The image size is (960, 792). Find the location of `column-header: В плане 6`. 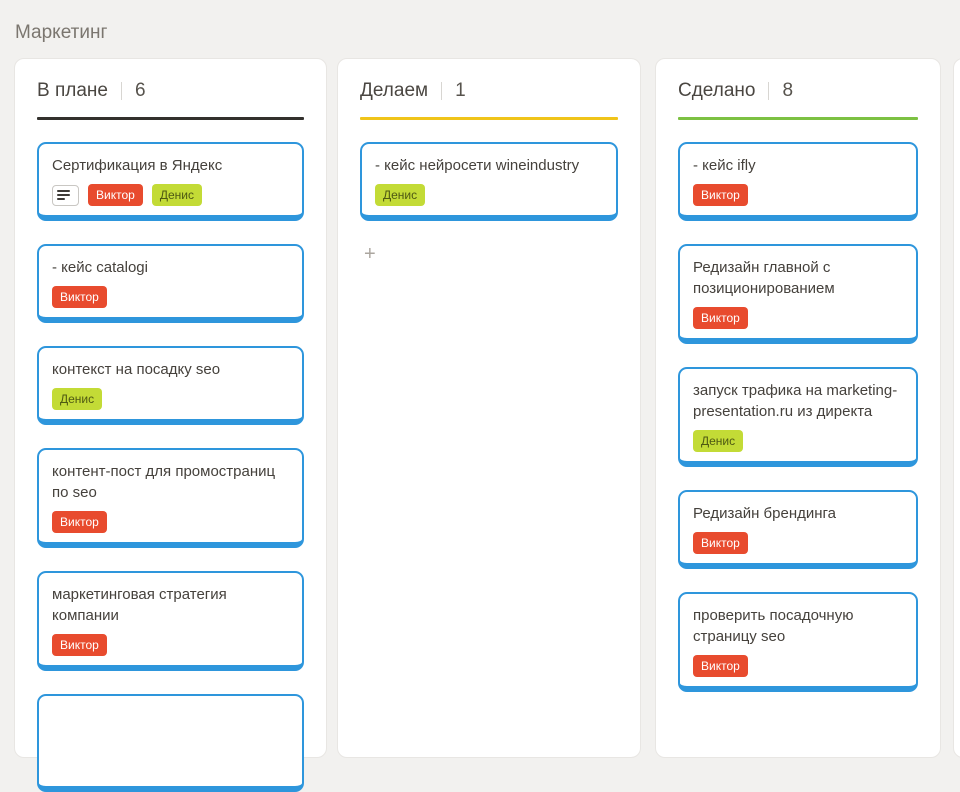

column-header: В плане 6 is located at coordinates (170, 91).